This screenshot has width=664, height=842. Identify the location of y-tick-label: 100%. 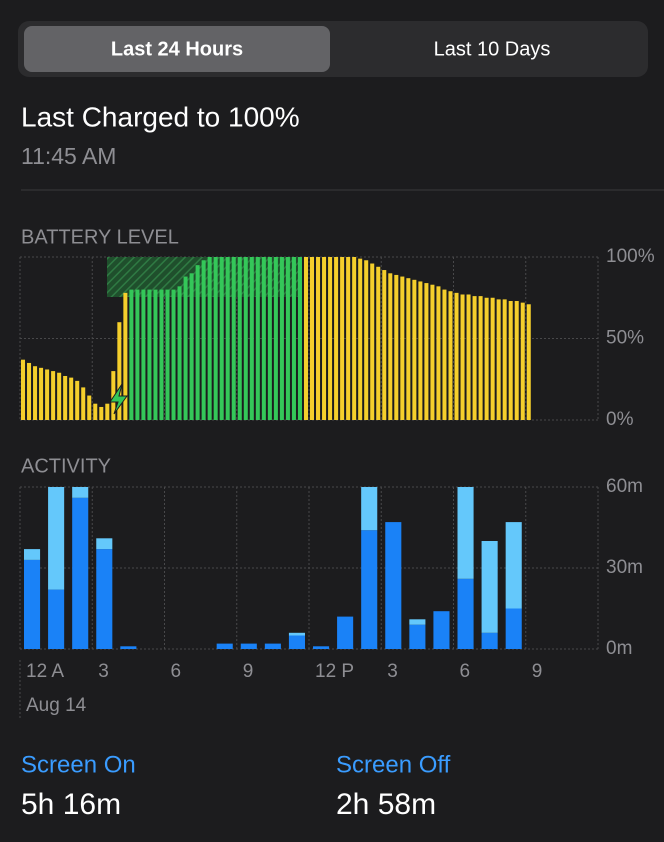
(630, 256).